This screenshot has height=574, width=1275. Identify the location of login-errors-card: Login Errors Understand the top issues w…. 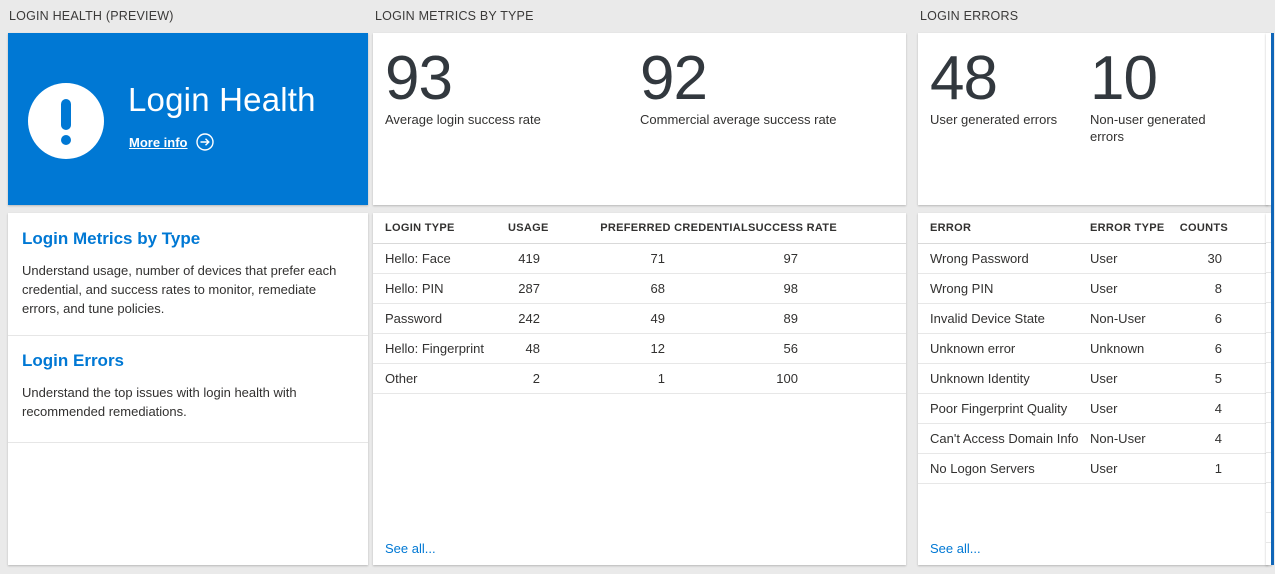
(187, 386).